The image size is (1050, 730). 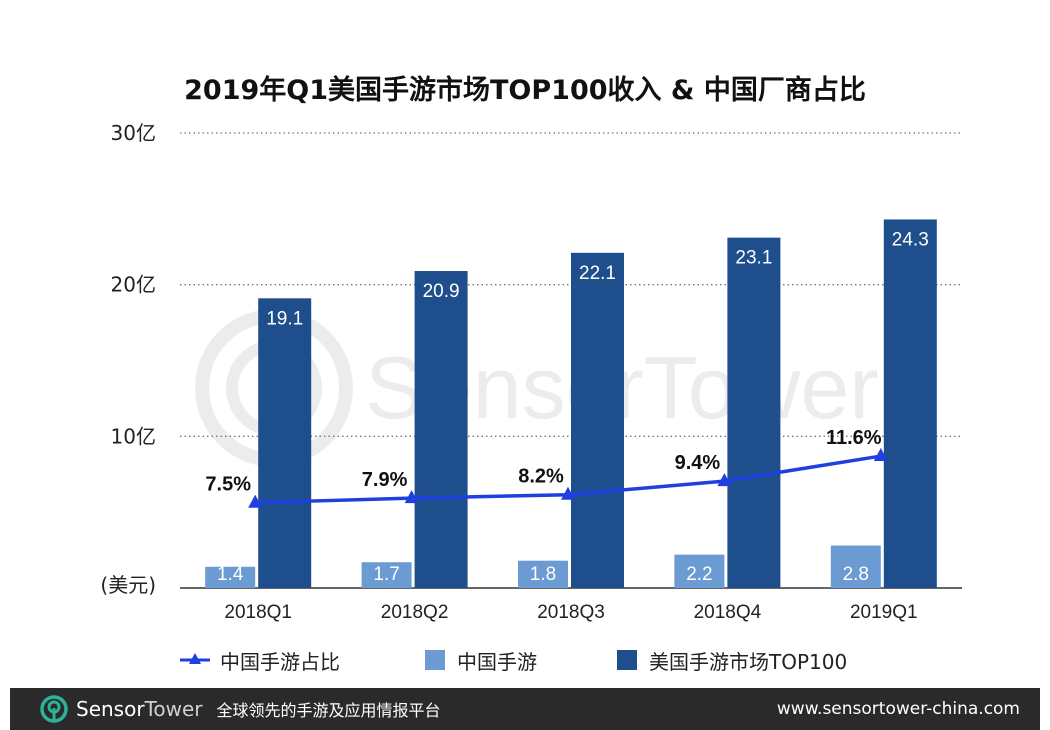 I want to click on legend: 中国手游占比 中国手游 美国手游市场TOP100, so click(x=525, y=660).